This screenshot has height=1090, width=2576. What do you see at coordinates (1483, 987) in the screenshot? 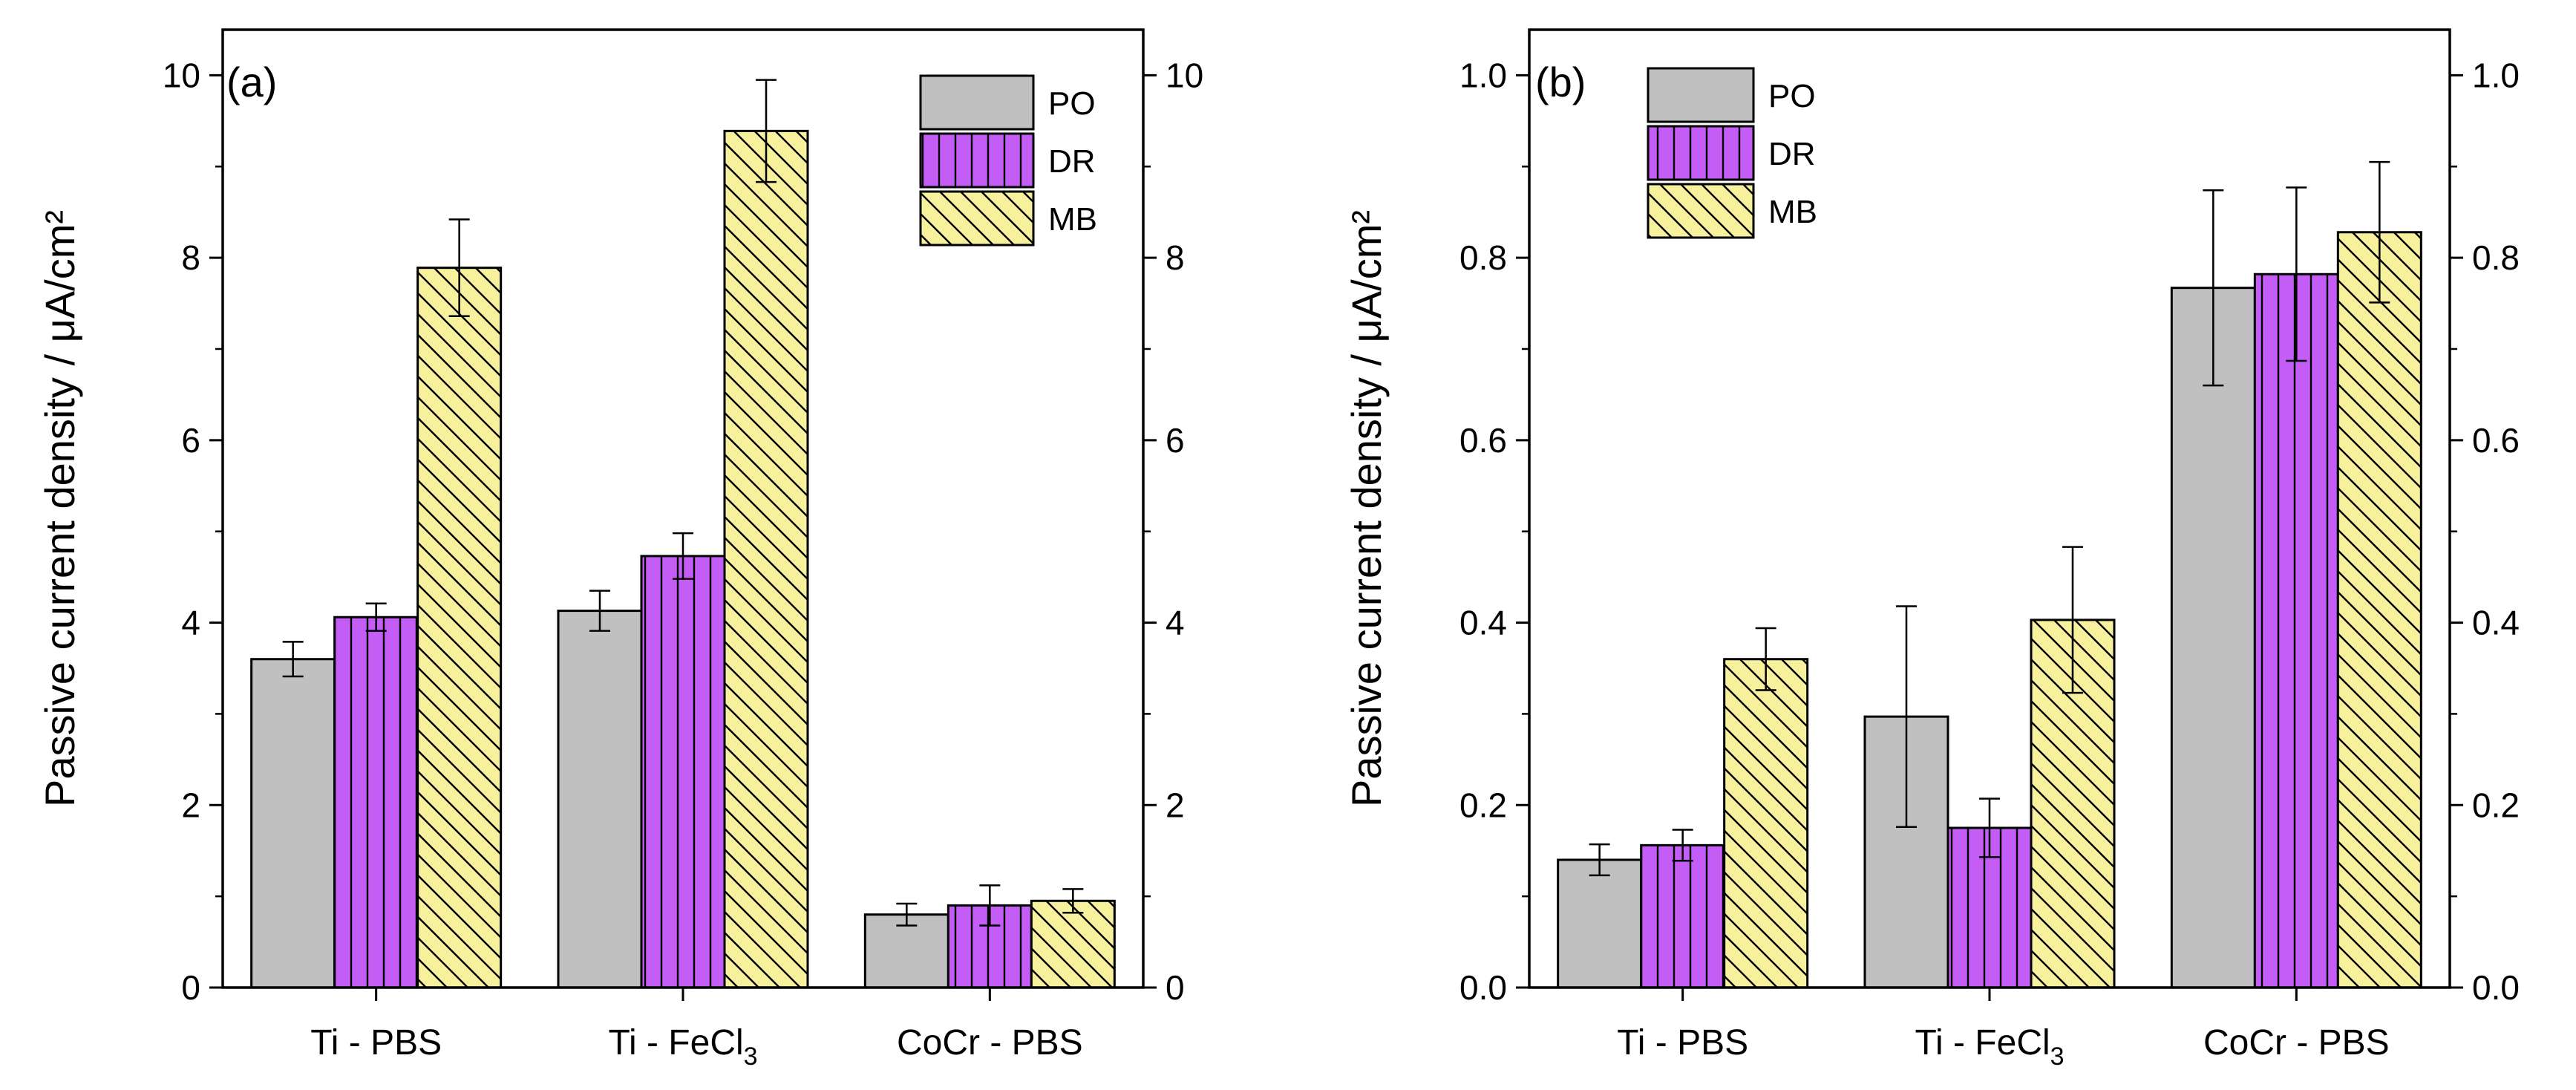
I see `y-tick-label-left: 0.0` at bounding box center [1483, 987].